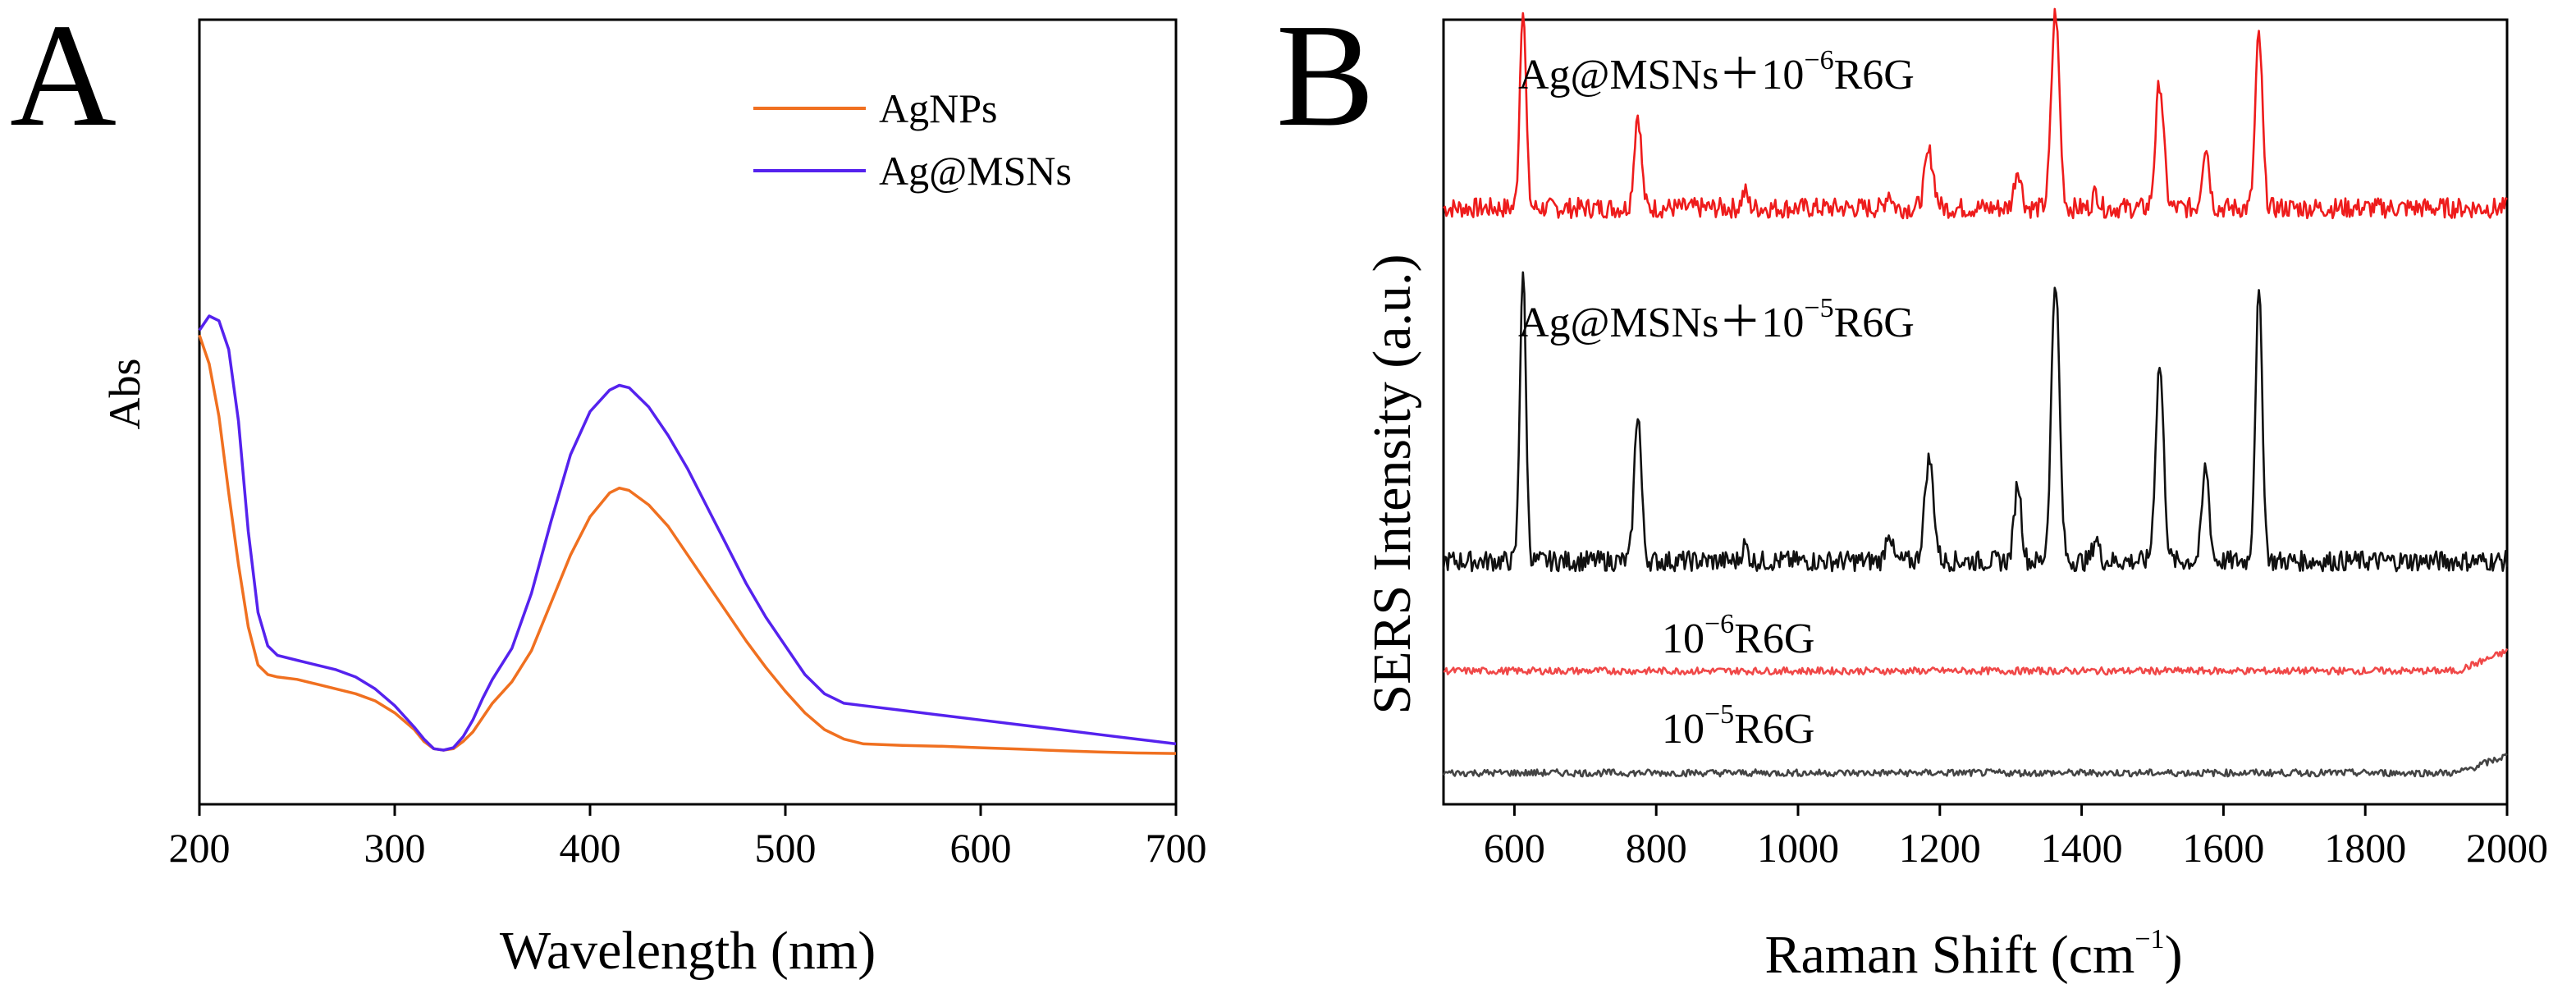  I want to click on panel-b-xtick-label-2000: 2000, so click(2507, 848).